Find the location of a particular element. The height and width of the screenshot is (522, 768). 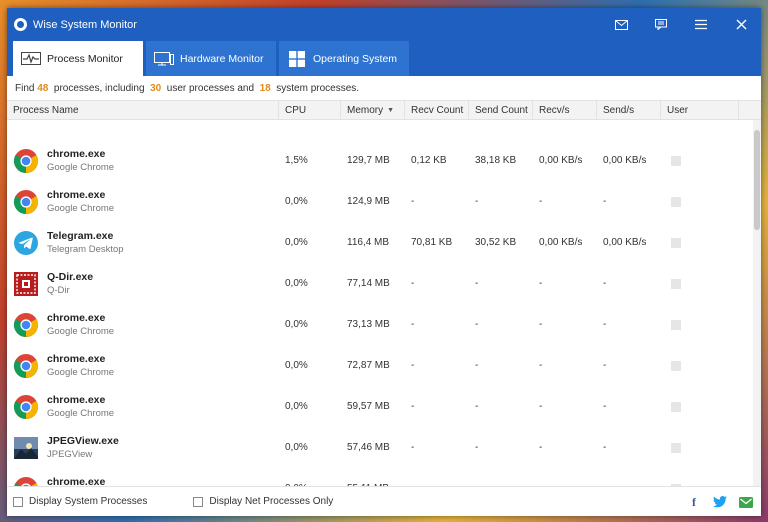

tab-operating-system: Operating System is located at coordinates (344, 58).